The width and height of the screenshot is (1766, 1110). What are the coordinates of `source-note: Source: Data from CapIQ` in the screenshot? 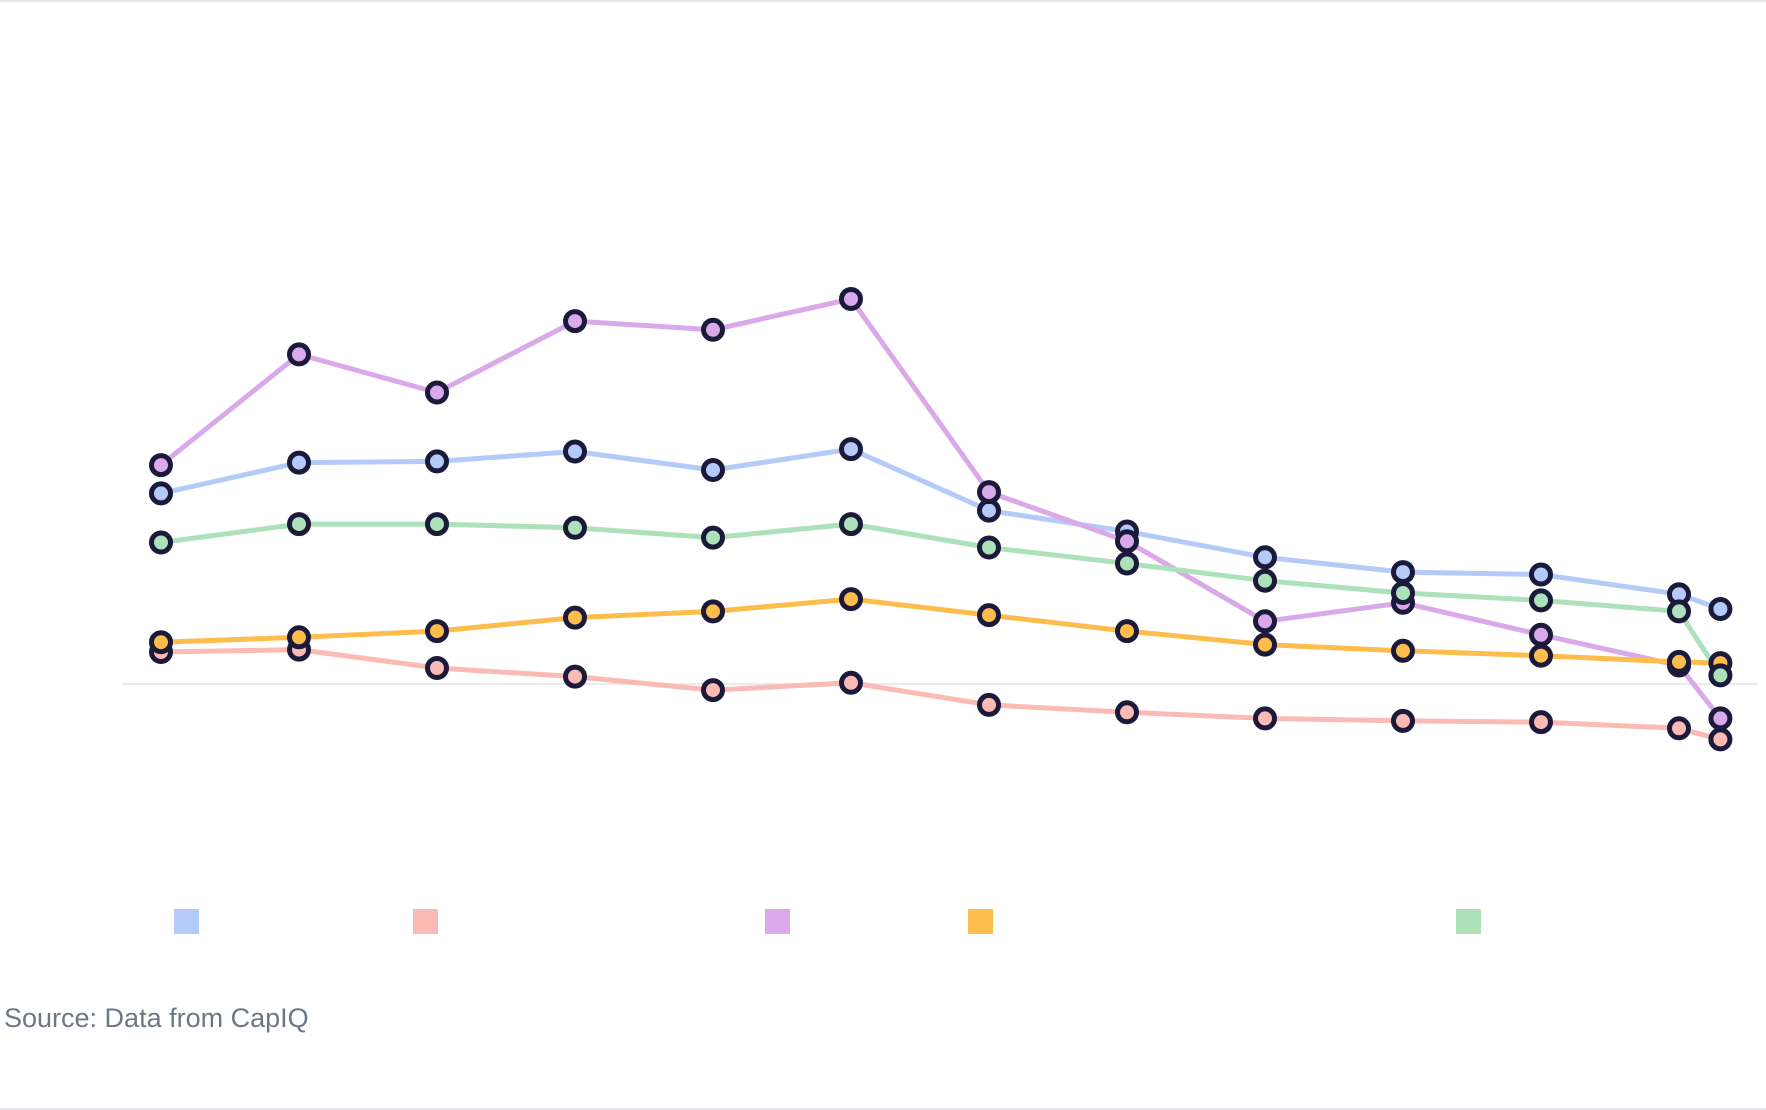 It's located at (156, 1018).